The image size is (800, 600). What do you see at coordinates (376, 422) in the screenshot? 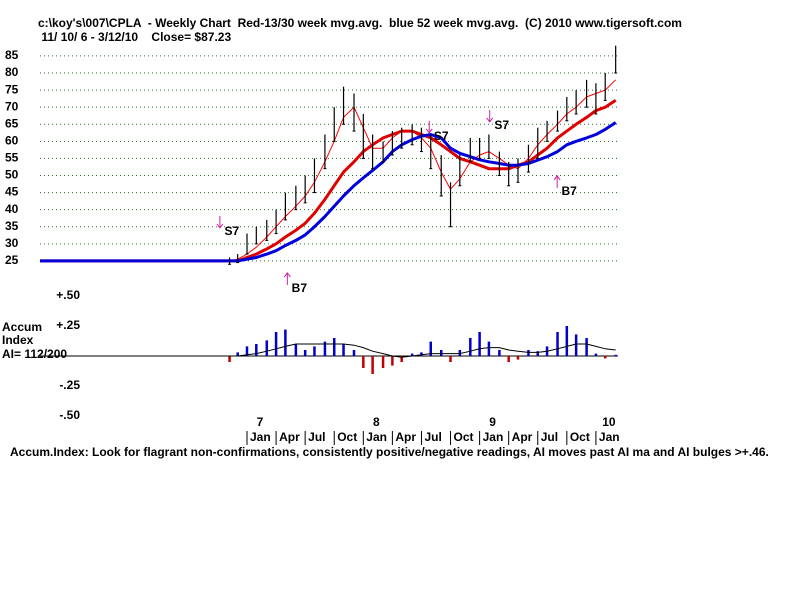
I see `x-tick-label: 8` at bounding box center [376, 422].